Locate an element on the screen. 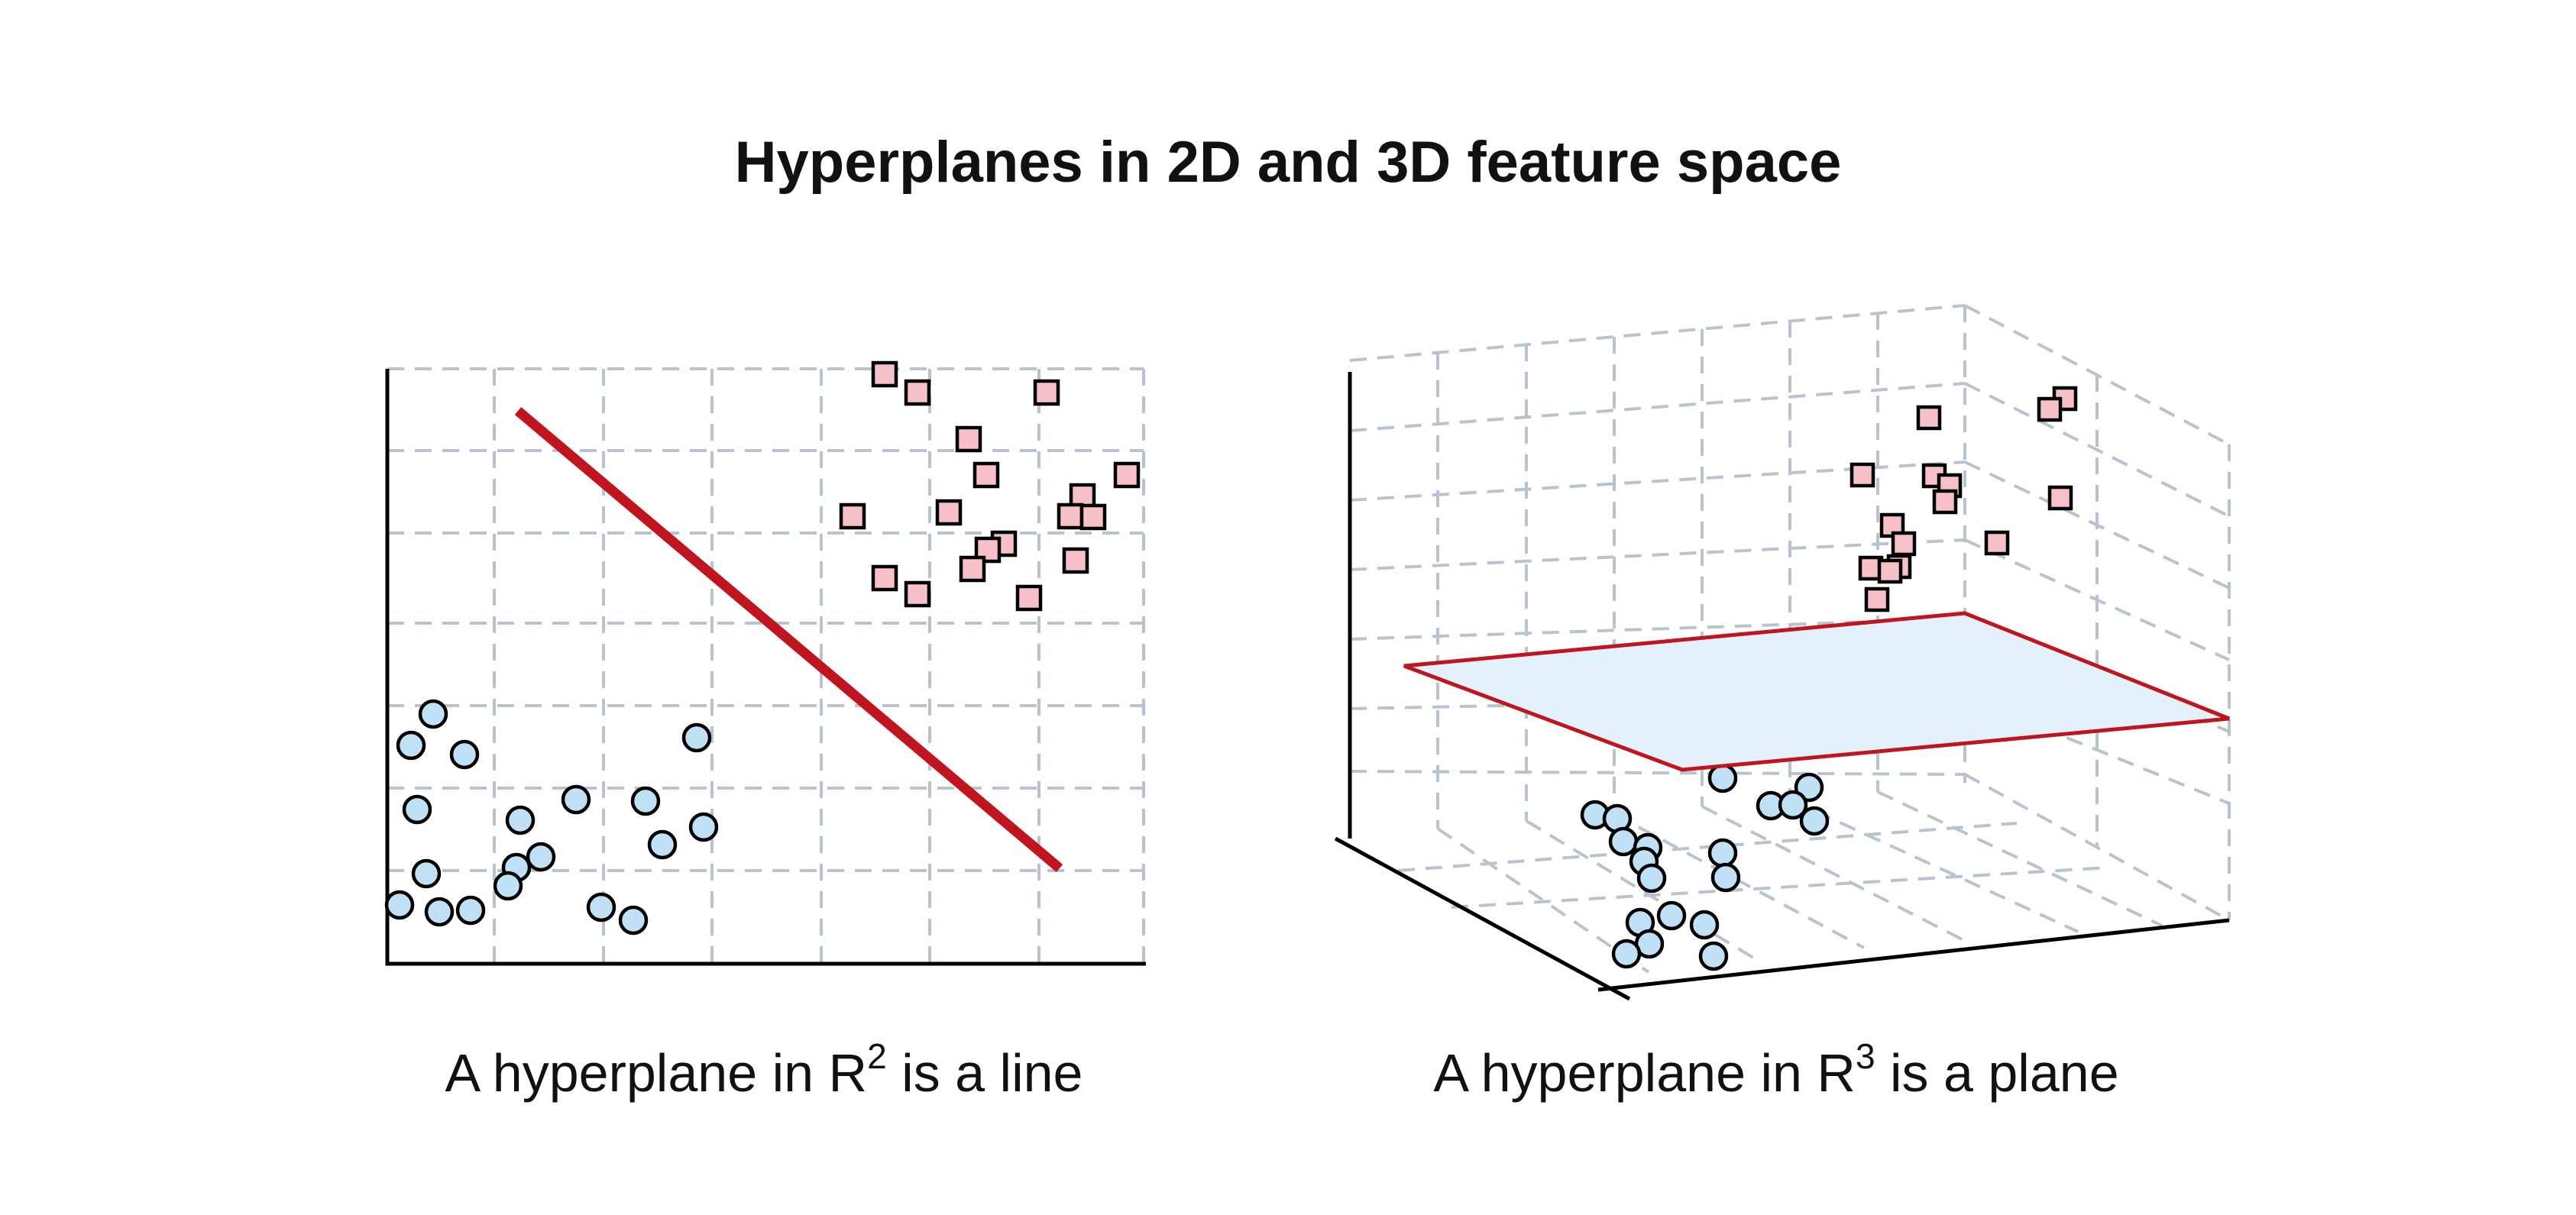 This screenshot has height=1215, width=2576. caption-3d-suffix: is a plane is located at coordinates (1997, 1073).